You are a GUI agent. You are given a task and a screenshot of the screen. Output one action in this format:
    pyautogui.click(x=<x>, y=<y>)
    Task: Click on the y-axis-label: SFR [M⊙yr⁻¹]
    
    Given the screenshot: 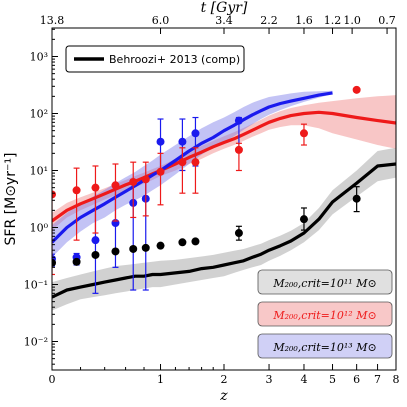 What is the action you would take?
    pyautogui.click(x=11, y=199)
    